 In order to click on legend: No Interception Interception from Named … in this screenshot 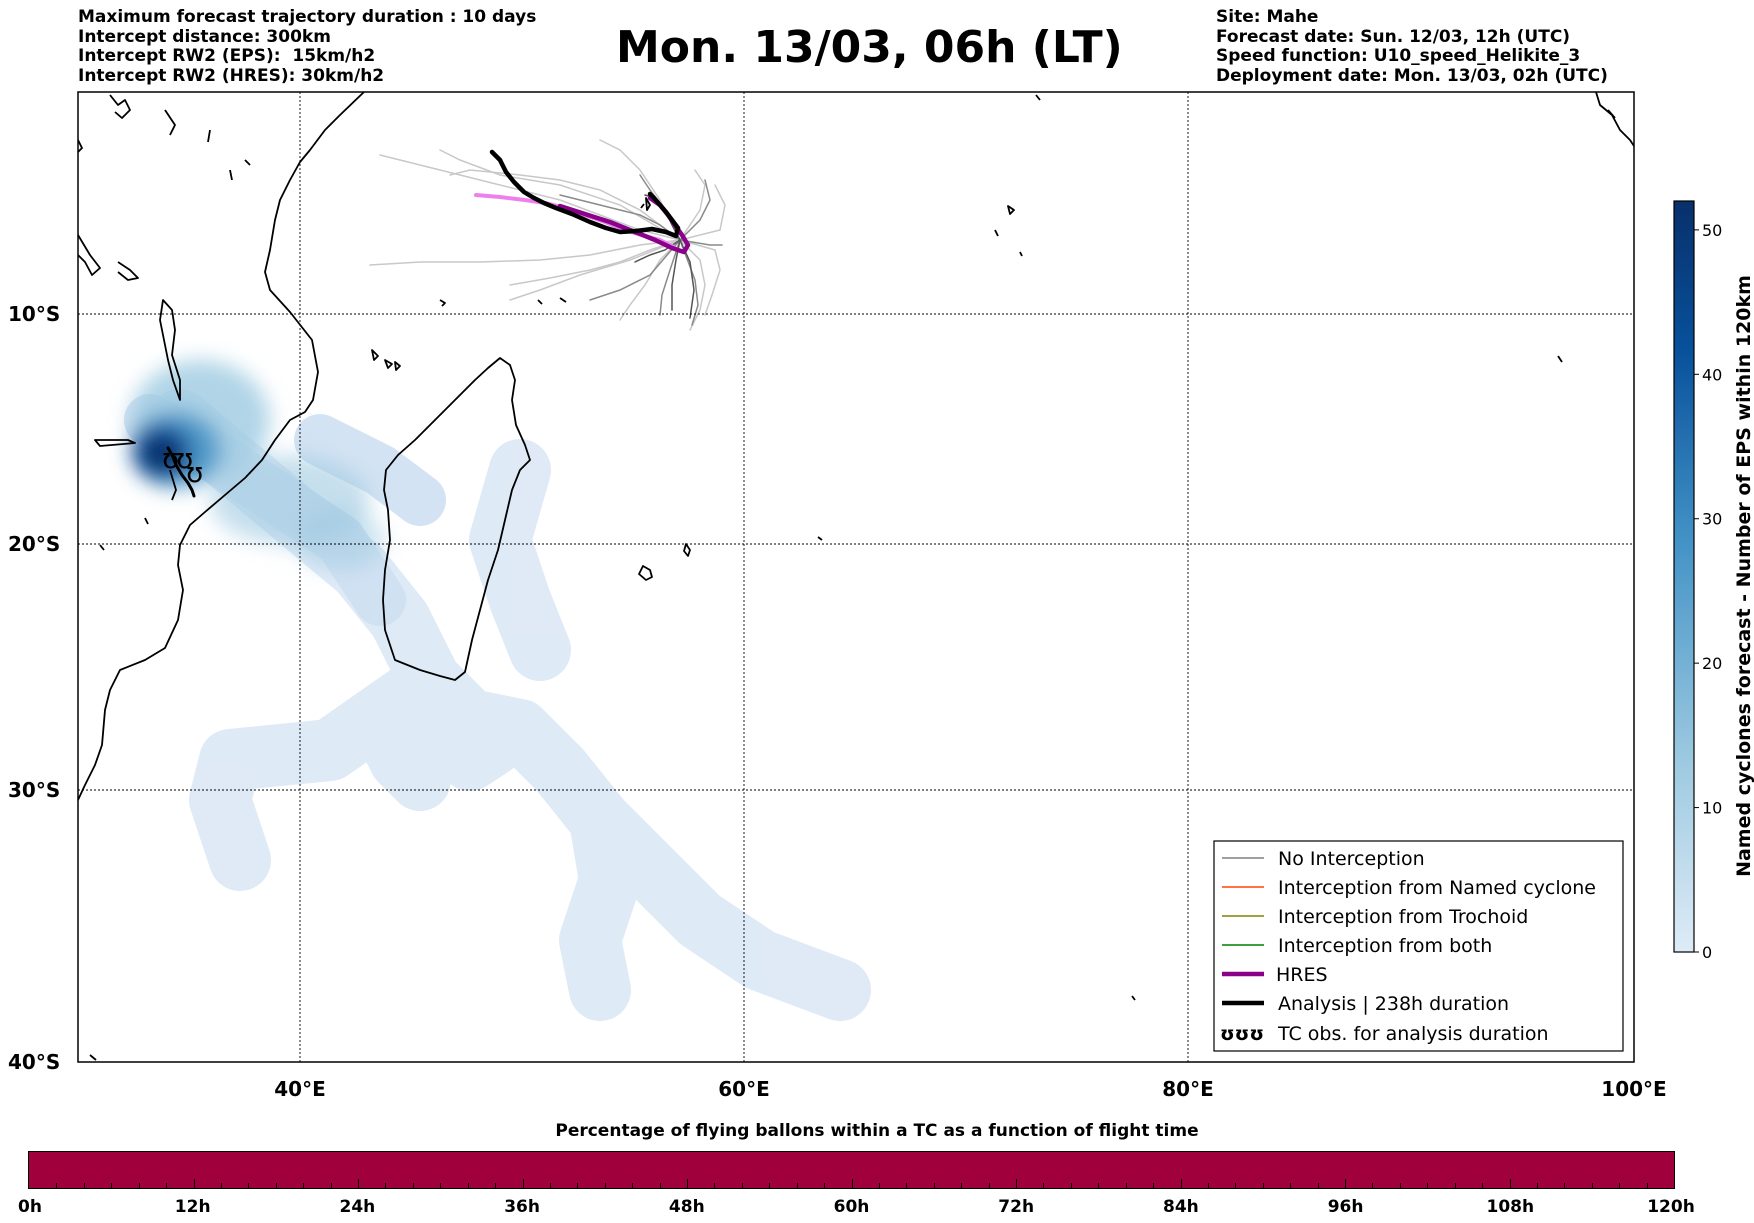, I will do `click(1418, 946)`.